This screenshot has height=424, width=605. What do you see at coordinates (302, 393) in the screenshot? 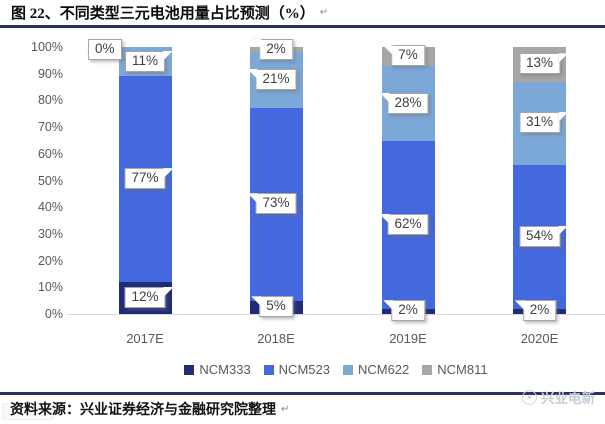
I see `footer-rule` at bounding box center [302, 393].